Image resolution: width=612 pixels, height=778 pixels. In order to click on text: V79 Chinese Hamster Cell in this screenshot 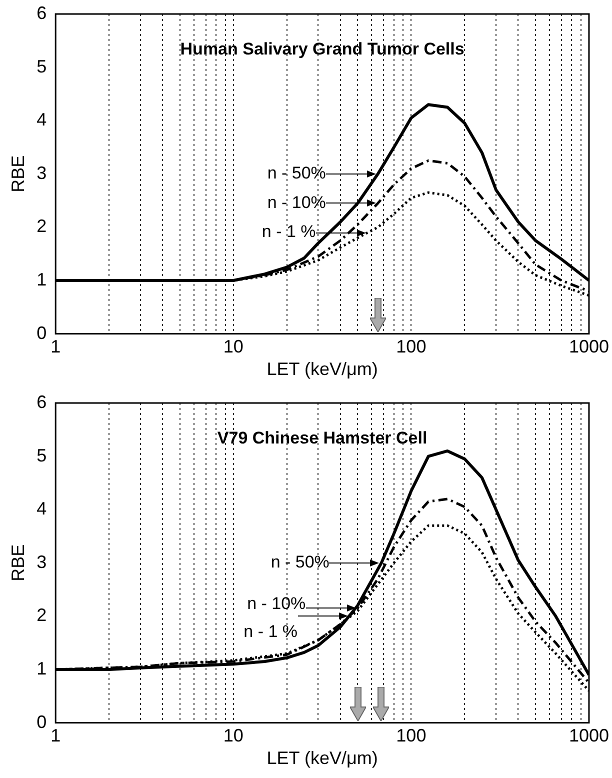, I will do `click(322, 438)`.